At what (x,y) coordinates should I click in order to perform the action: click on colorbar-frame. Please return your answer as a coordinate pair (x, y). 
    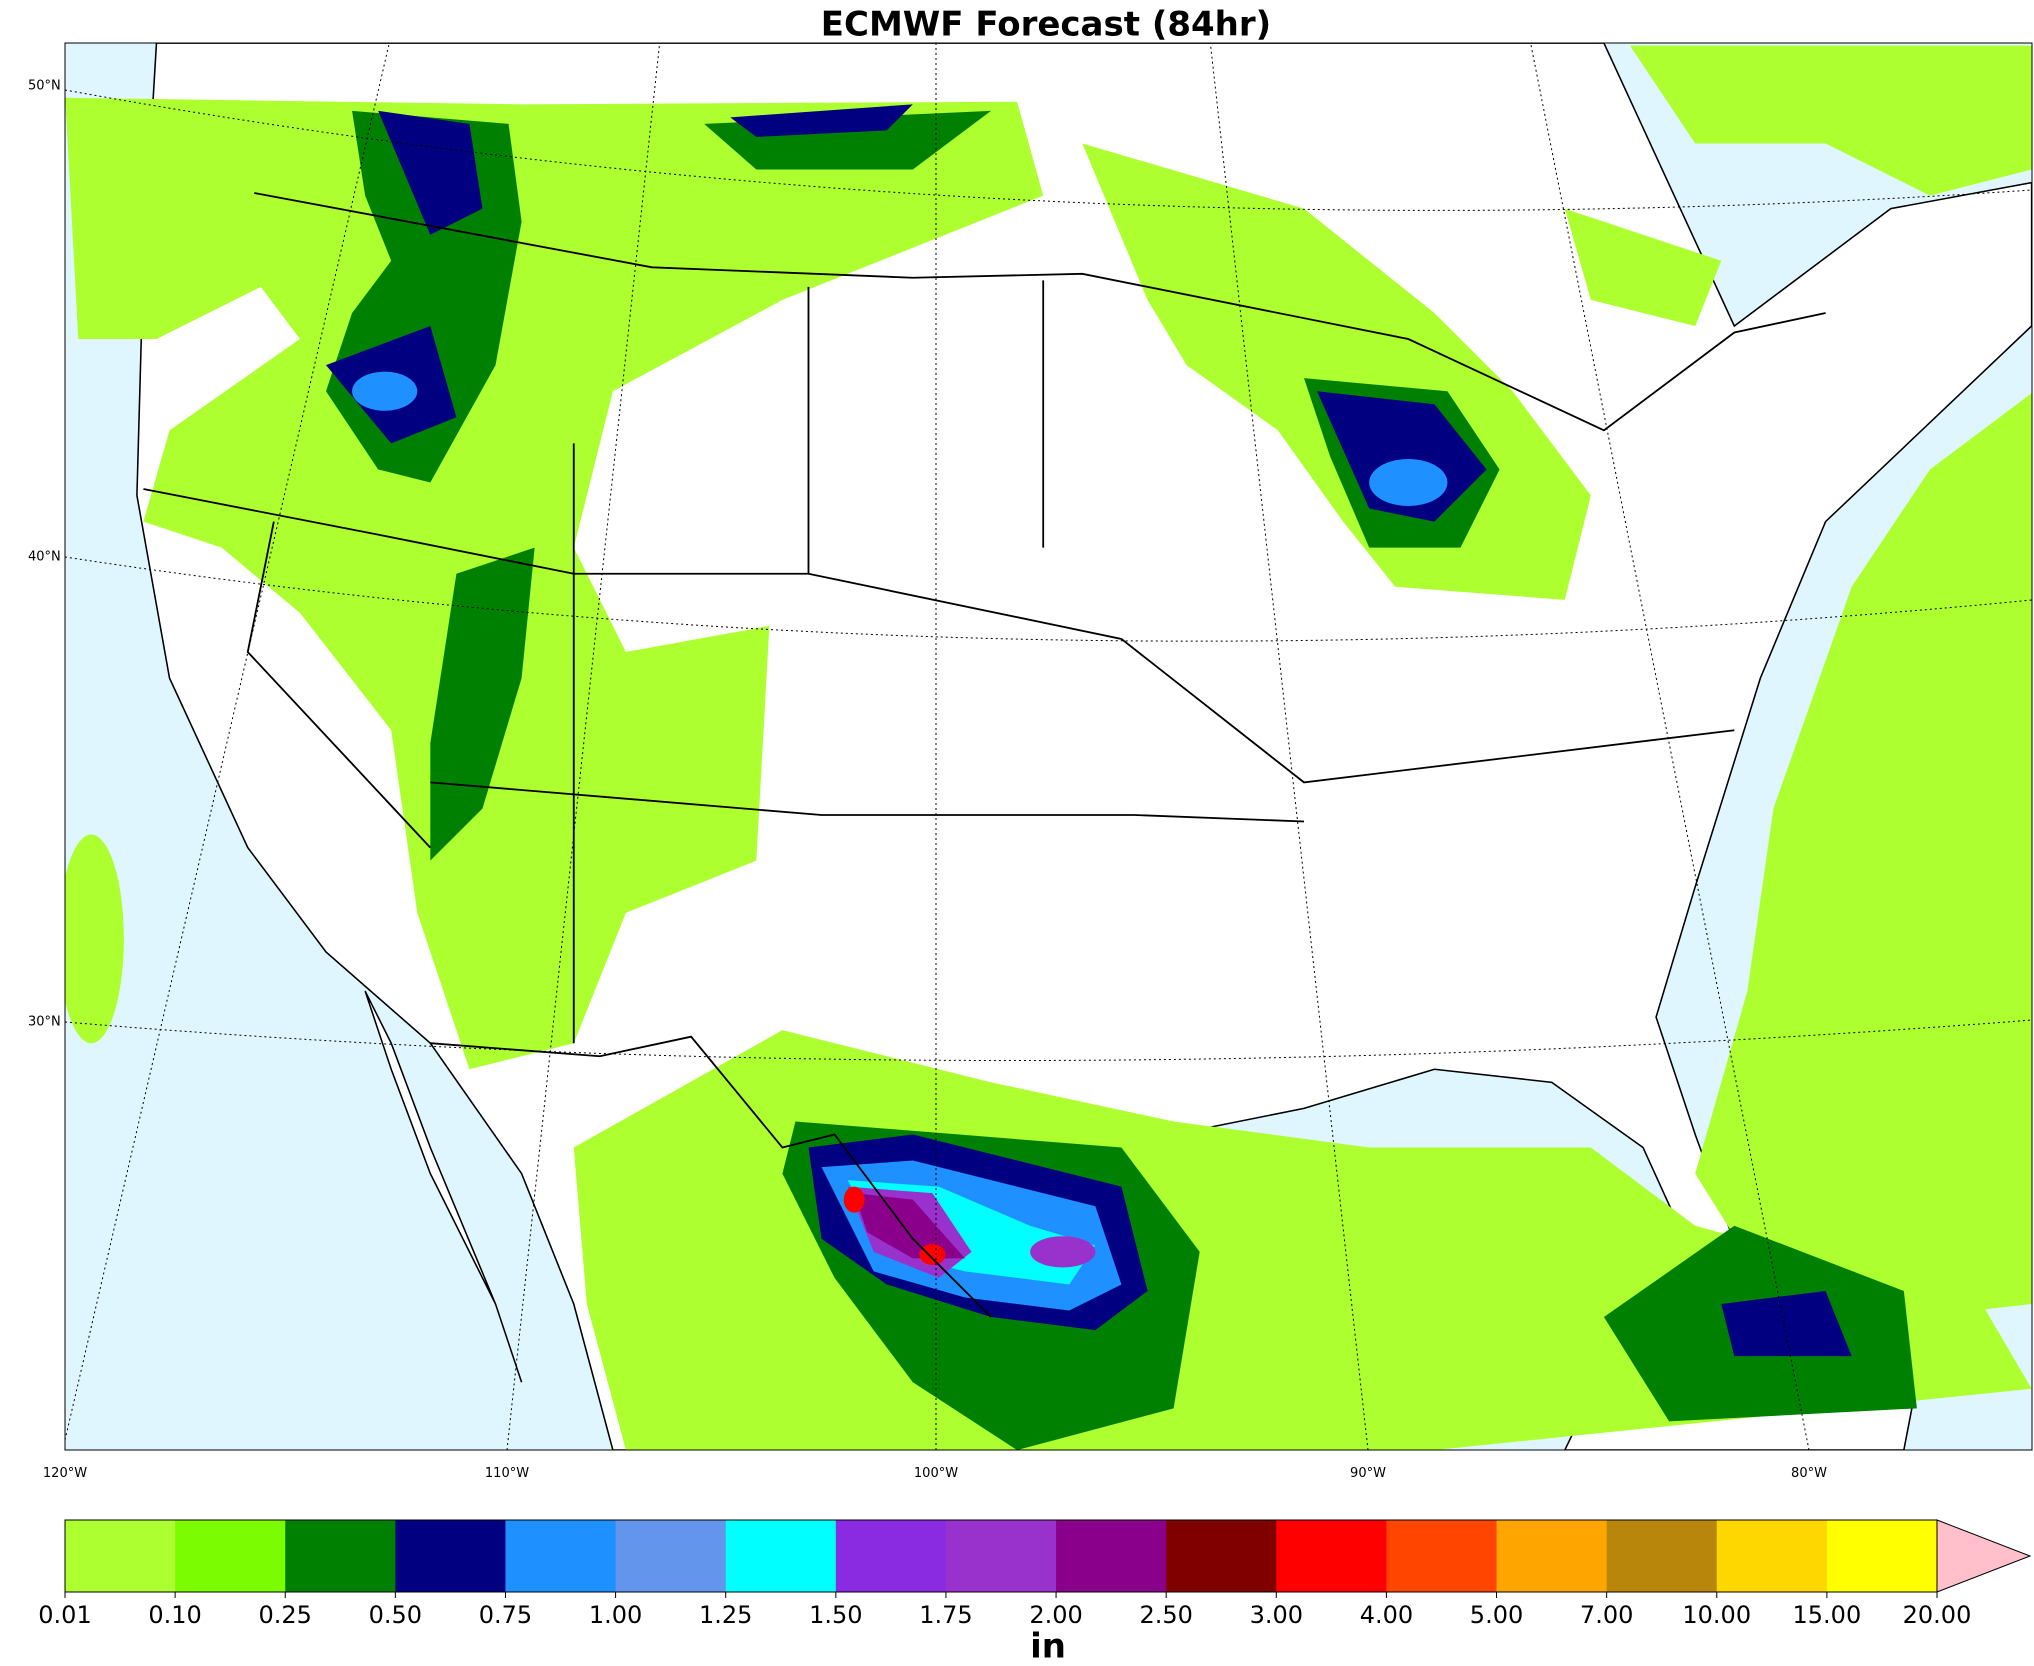
    Looking at the image, I should click on (1001, 1556).